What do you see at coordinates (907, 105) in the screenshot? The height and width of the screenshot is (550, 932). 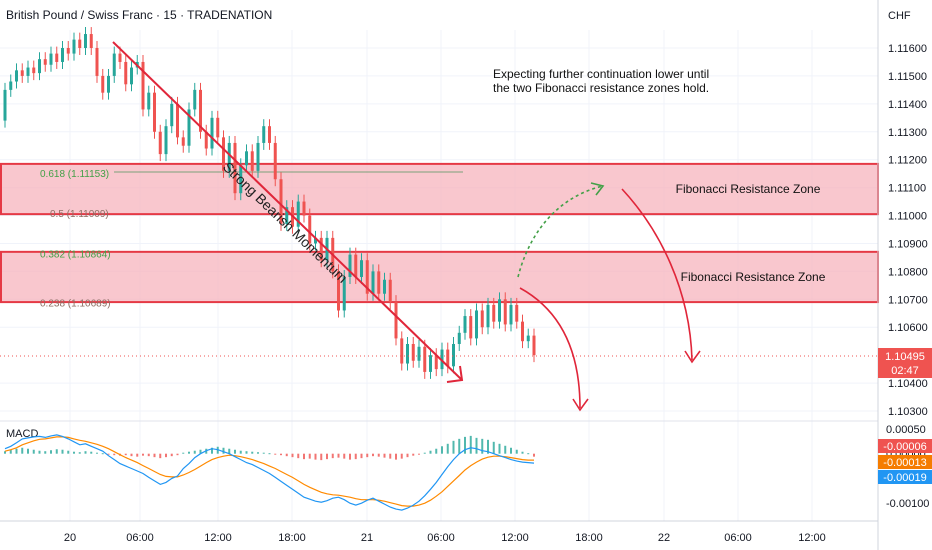 I see `price-tick: 1.11400` at bounding box center [907, 105].